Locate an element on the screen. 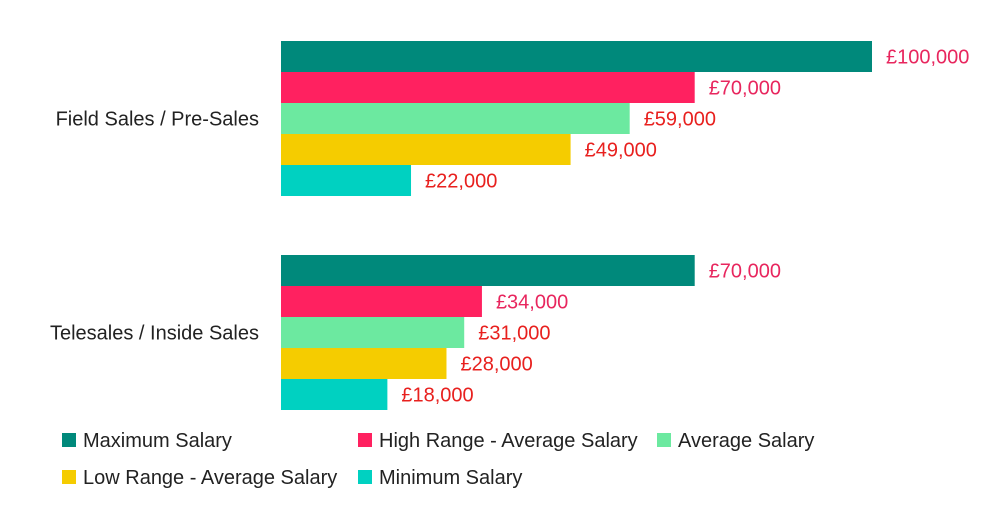 This screenshot has height=507, width=1006. value-label: £18,000 is located at coordinates (437, 396).